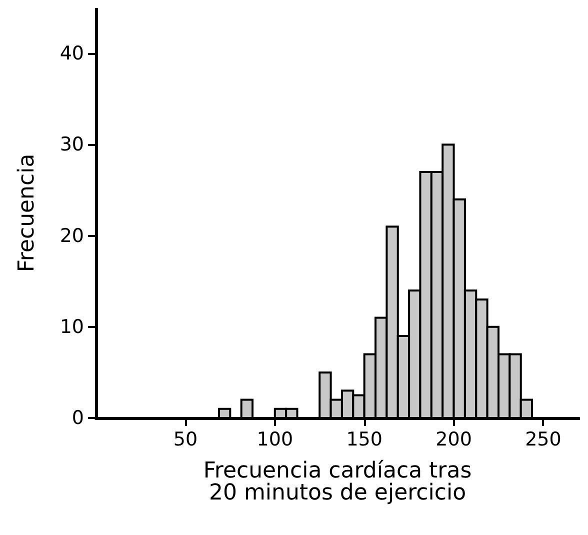 The height and width of the screenshot is (535, 588). I want to click on x-tick-label: 50, so click(185, 439).